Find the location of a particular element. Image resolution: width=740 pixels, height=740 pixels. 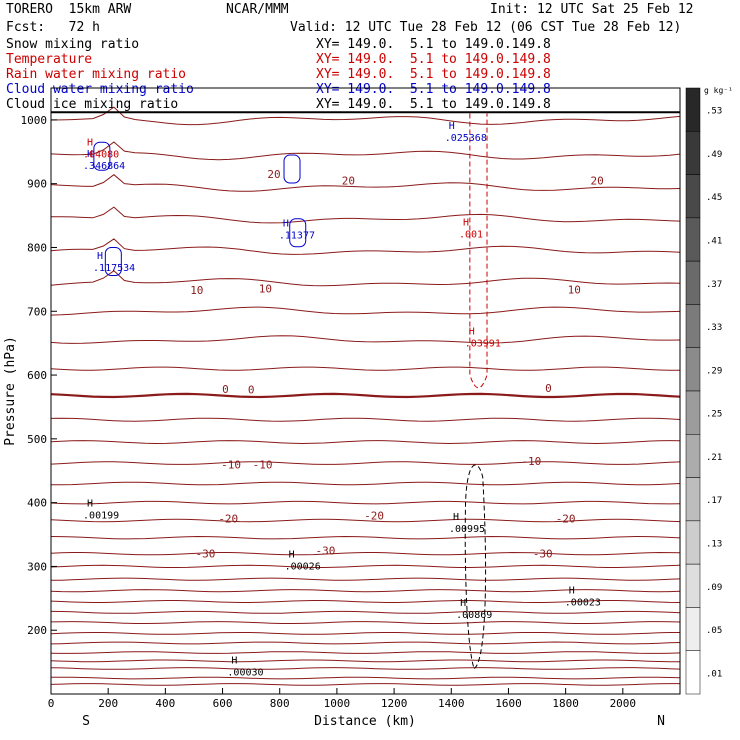

x-tick-label: 400 is located at coordinates (165, 703).